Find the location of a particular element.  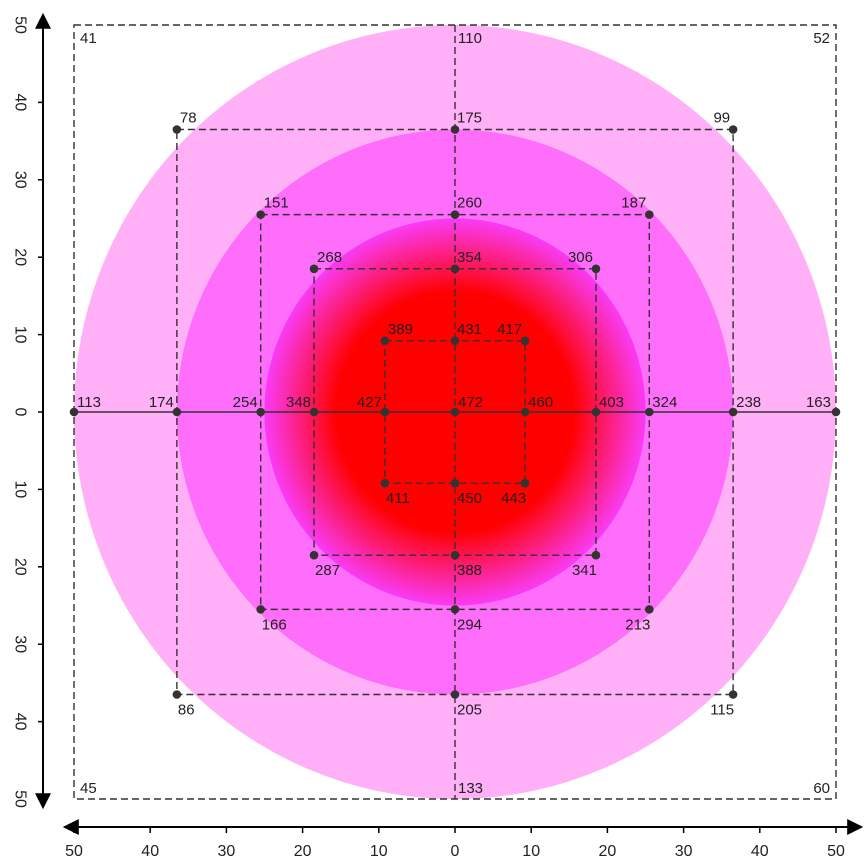

x-tick-label-3: 20 is located at coordinates (303, 851).